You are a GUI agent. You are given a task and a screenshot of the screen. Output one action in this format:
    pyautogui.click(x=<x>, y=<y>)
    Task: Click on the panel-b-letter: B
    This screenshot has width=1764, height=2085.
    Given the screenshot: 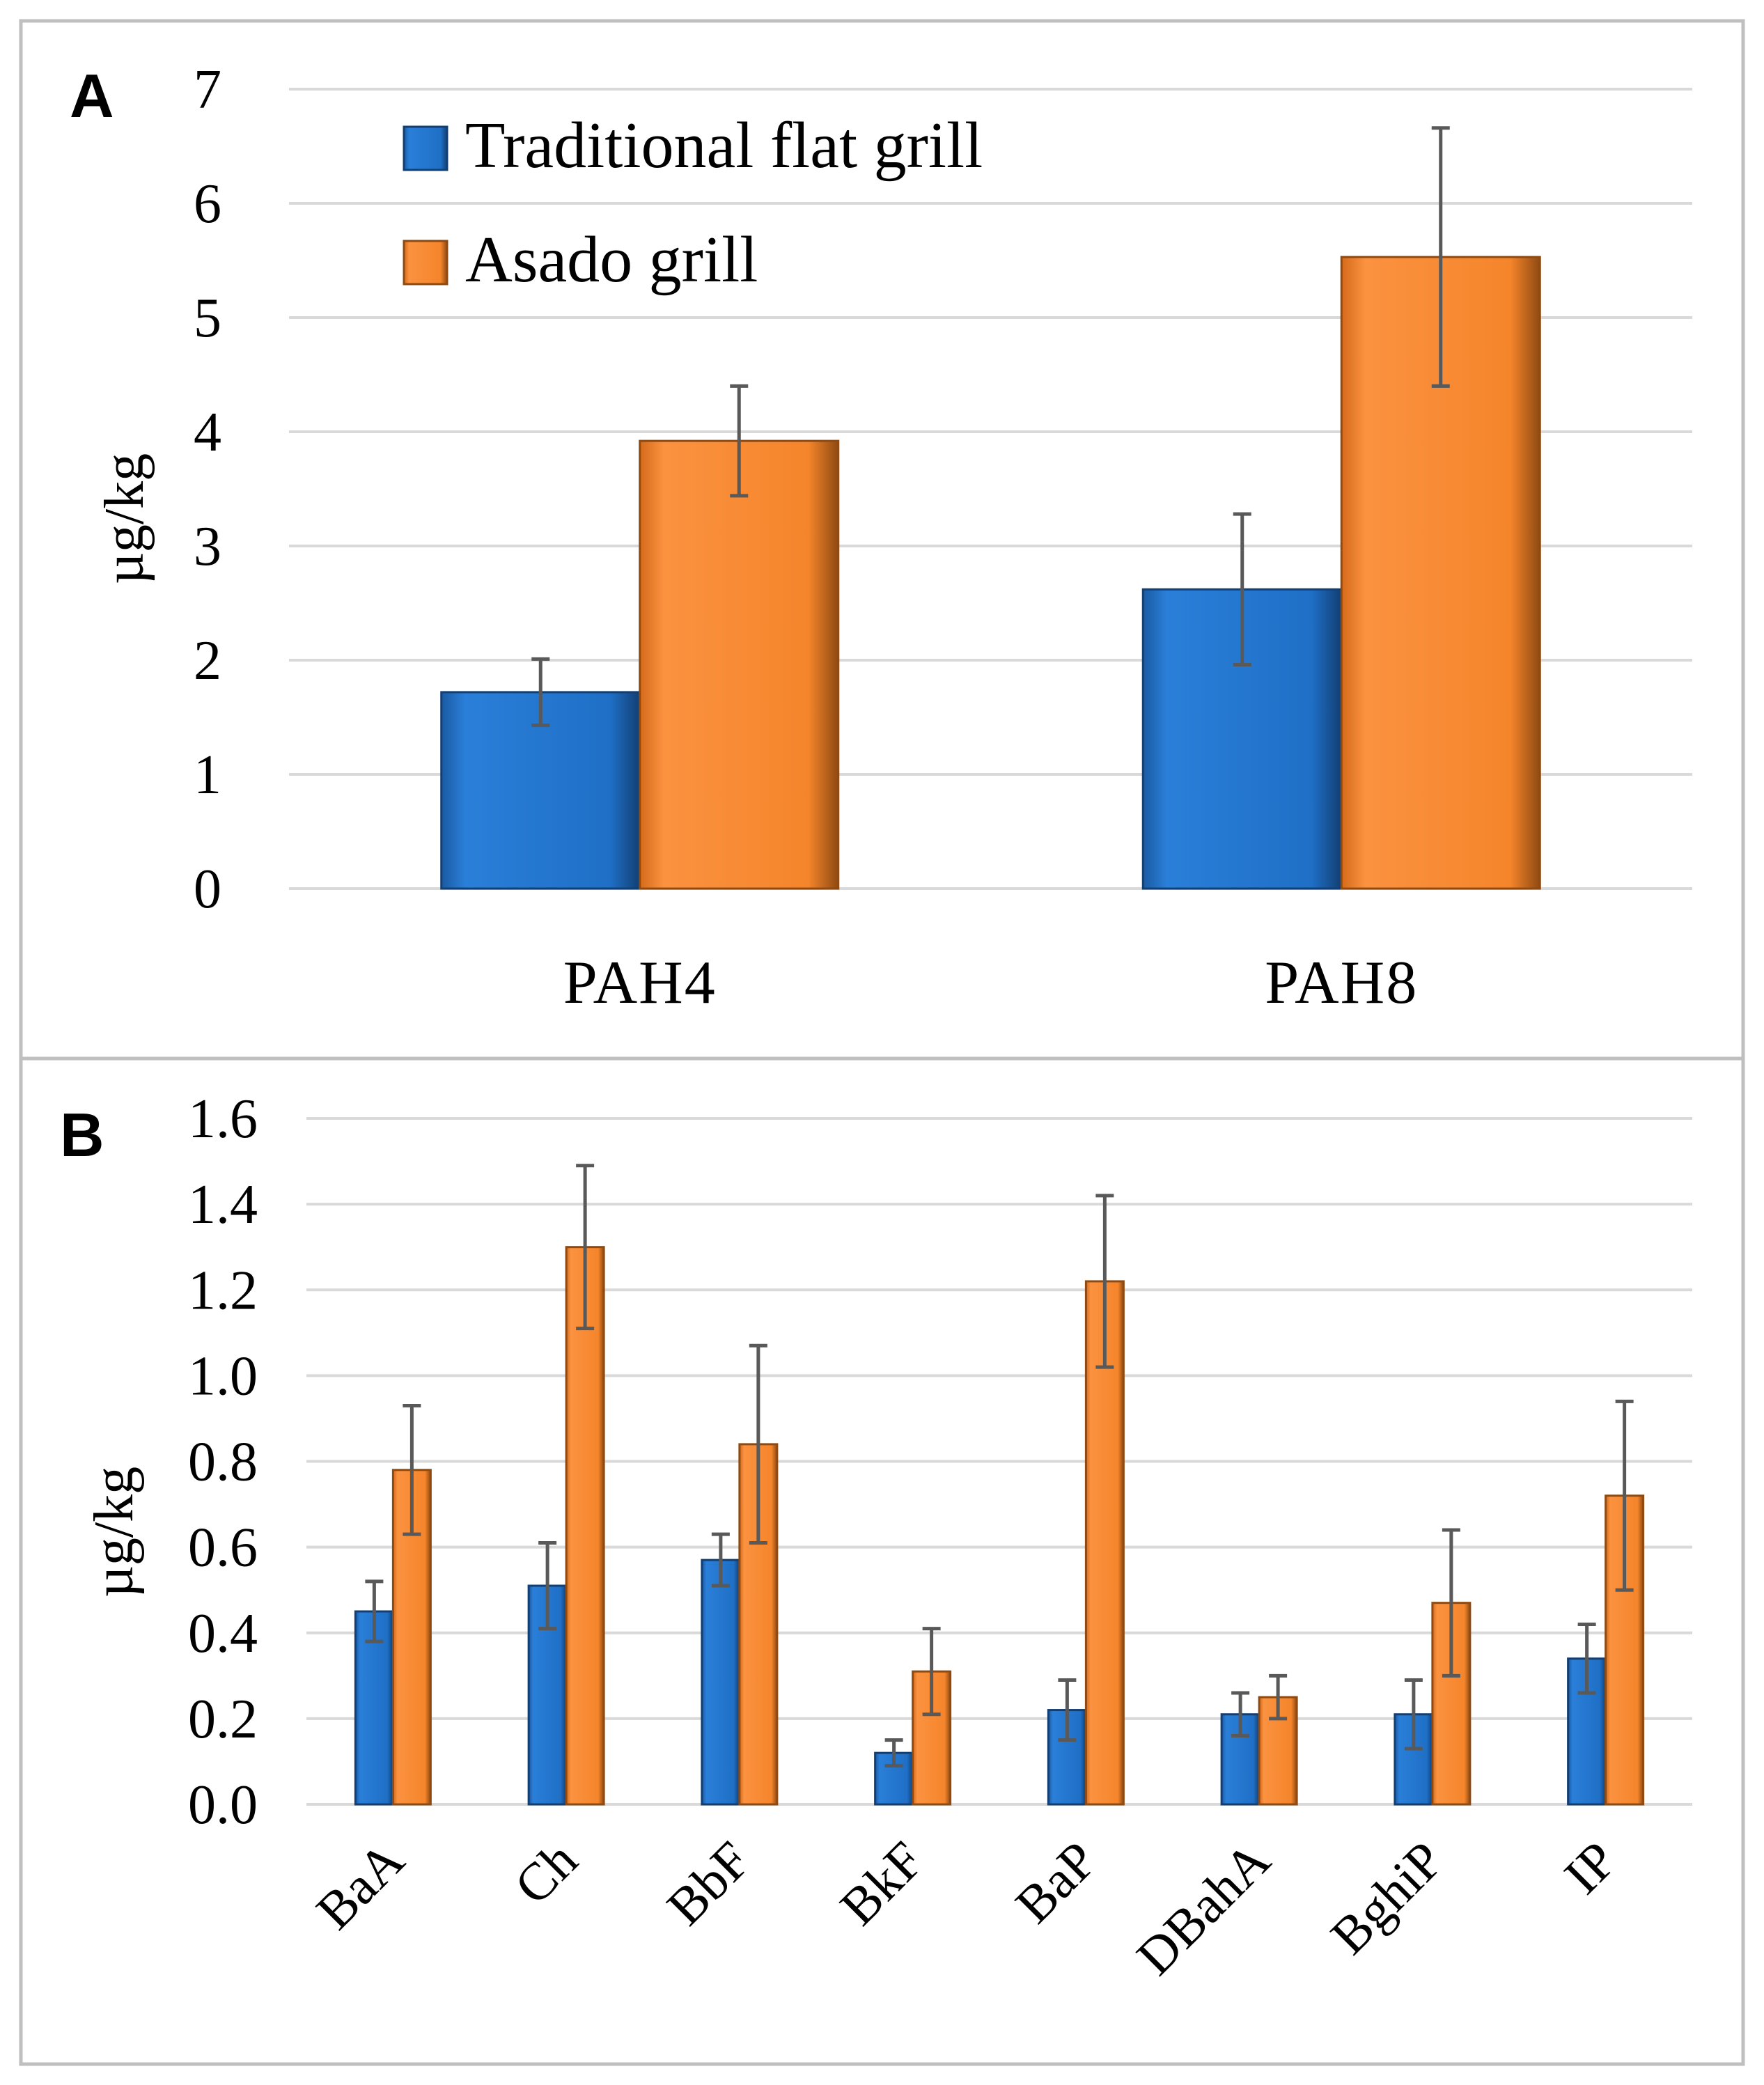 What is the action you would take?
    pyautogui.click(x=82, y=1134)
    